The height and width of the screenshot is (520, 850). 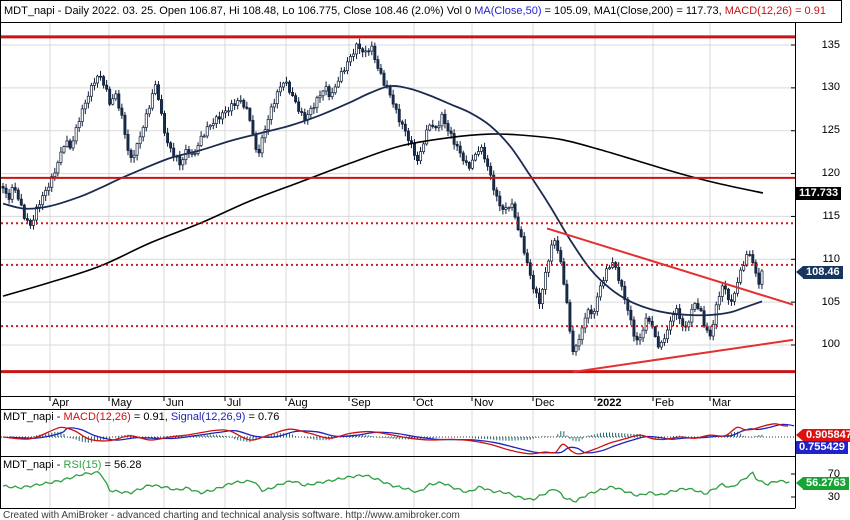 What do you see at coordinates (699, 11) in the screenshot?
I see `title-segment: = 117.73,` at bounding box center [699, 11].